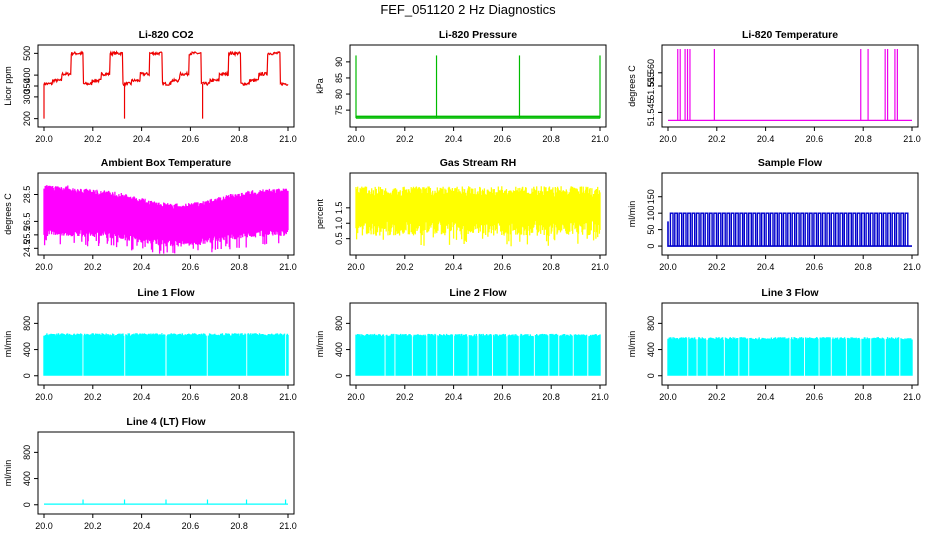 The width and height of the screenshot is (936, 540). What do you see at coordinates (651, 213) in the screenshot?
I see `y-tick-label: 100` at bounding box center [651, 213].